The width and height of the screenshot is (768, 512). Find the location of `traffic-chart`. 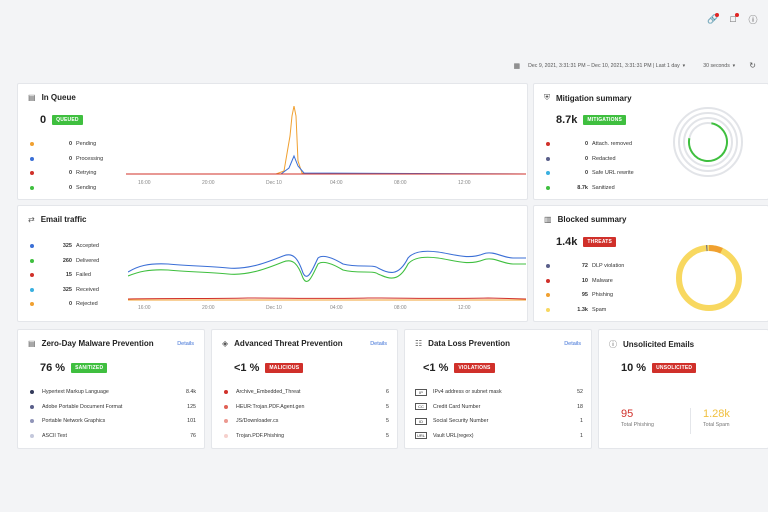

traffic-chart is located at coordinates (327, 275).